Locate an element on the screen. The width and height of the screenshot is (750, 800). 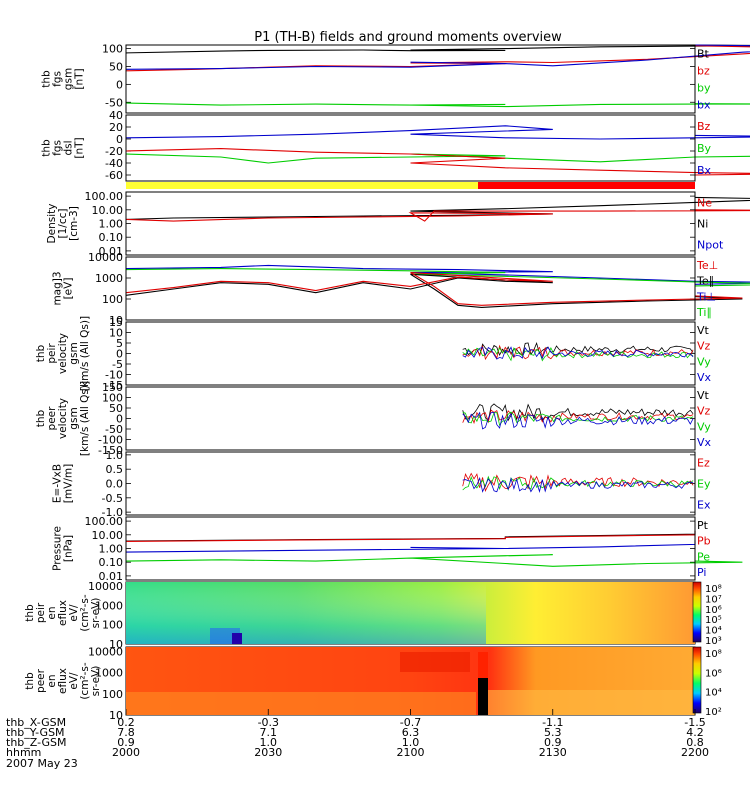
peir-spectrogram-image is located at coordinates (410, 613).